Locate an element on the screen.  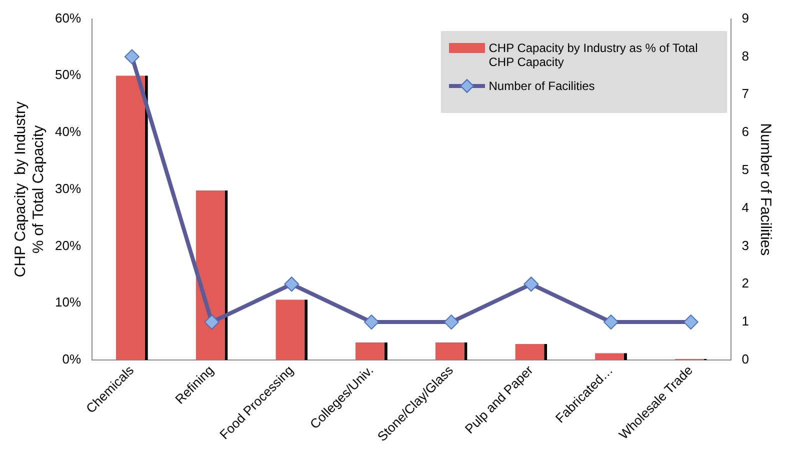
y2-tick-label: 2 is located at coordinates (746, 283).